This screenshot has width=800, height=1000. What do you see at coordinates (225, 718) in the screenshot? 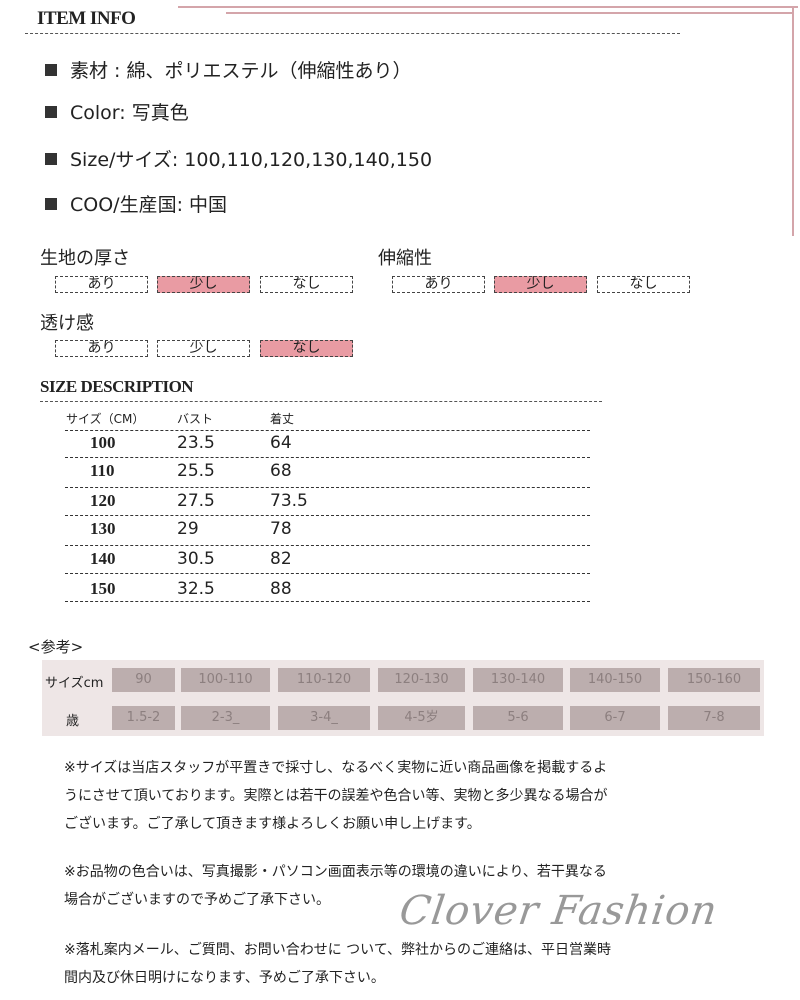
I see `ref-cell-age: 2-3_` at bounding box center [225, 718].